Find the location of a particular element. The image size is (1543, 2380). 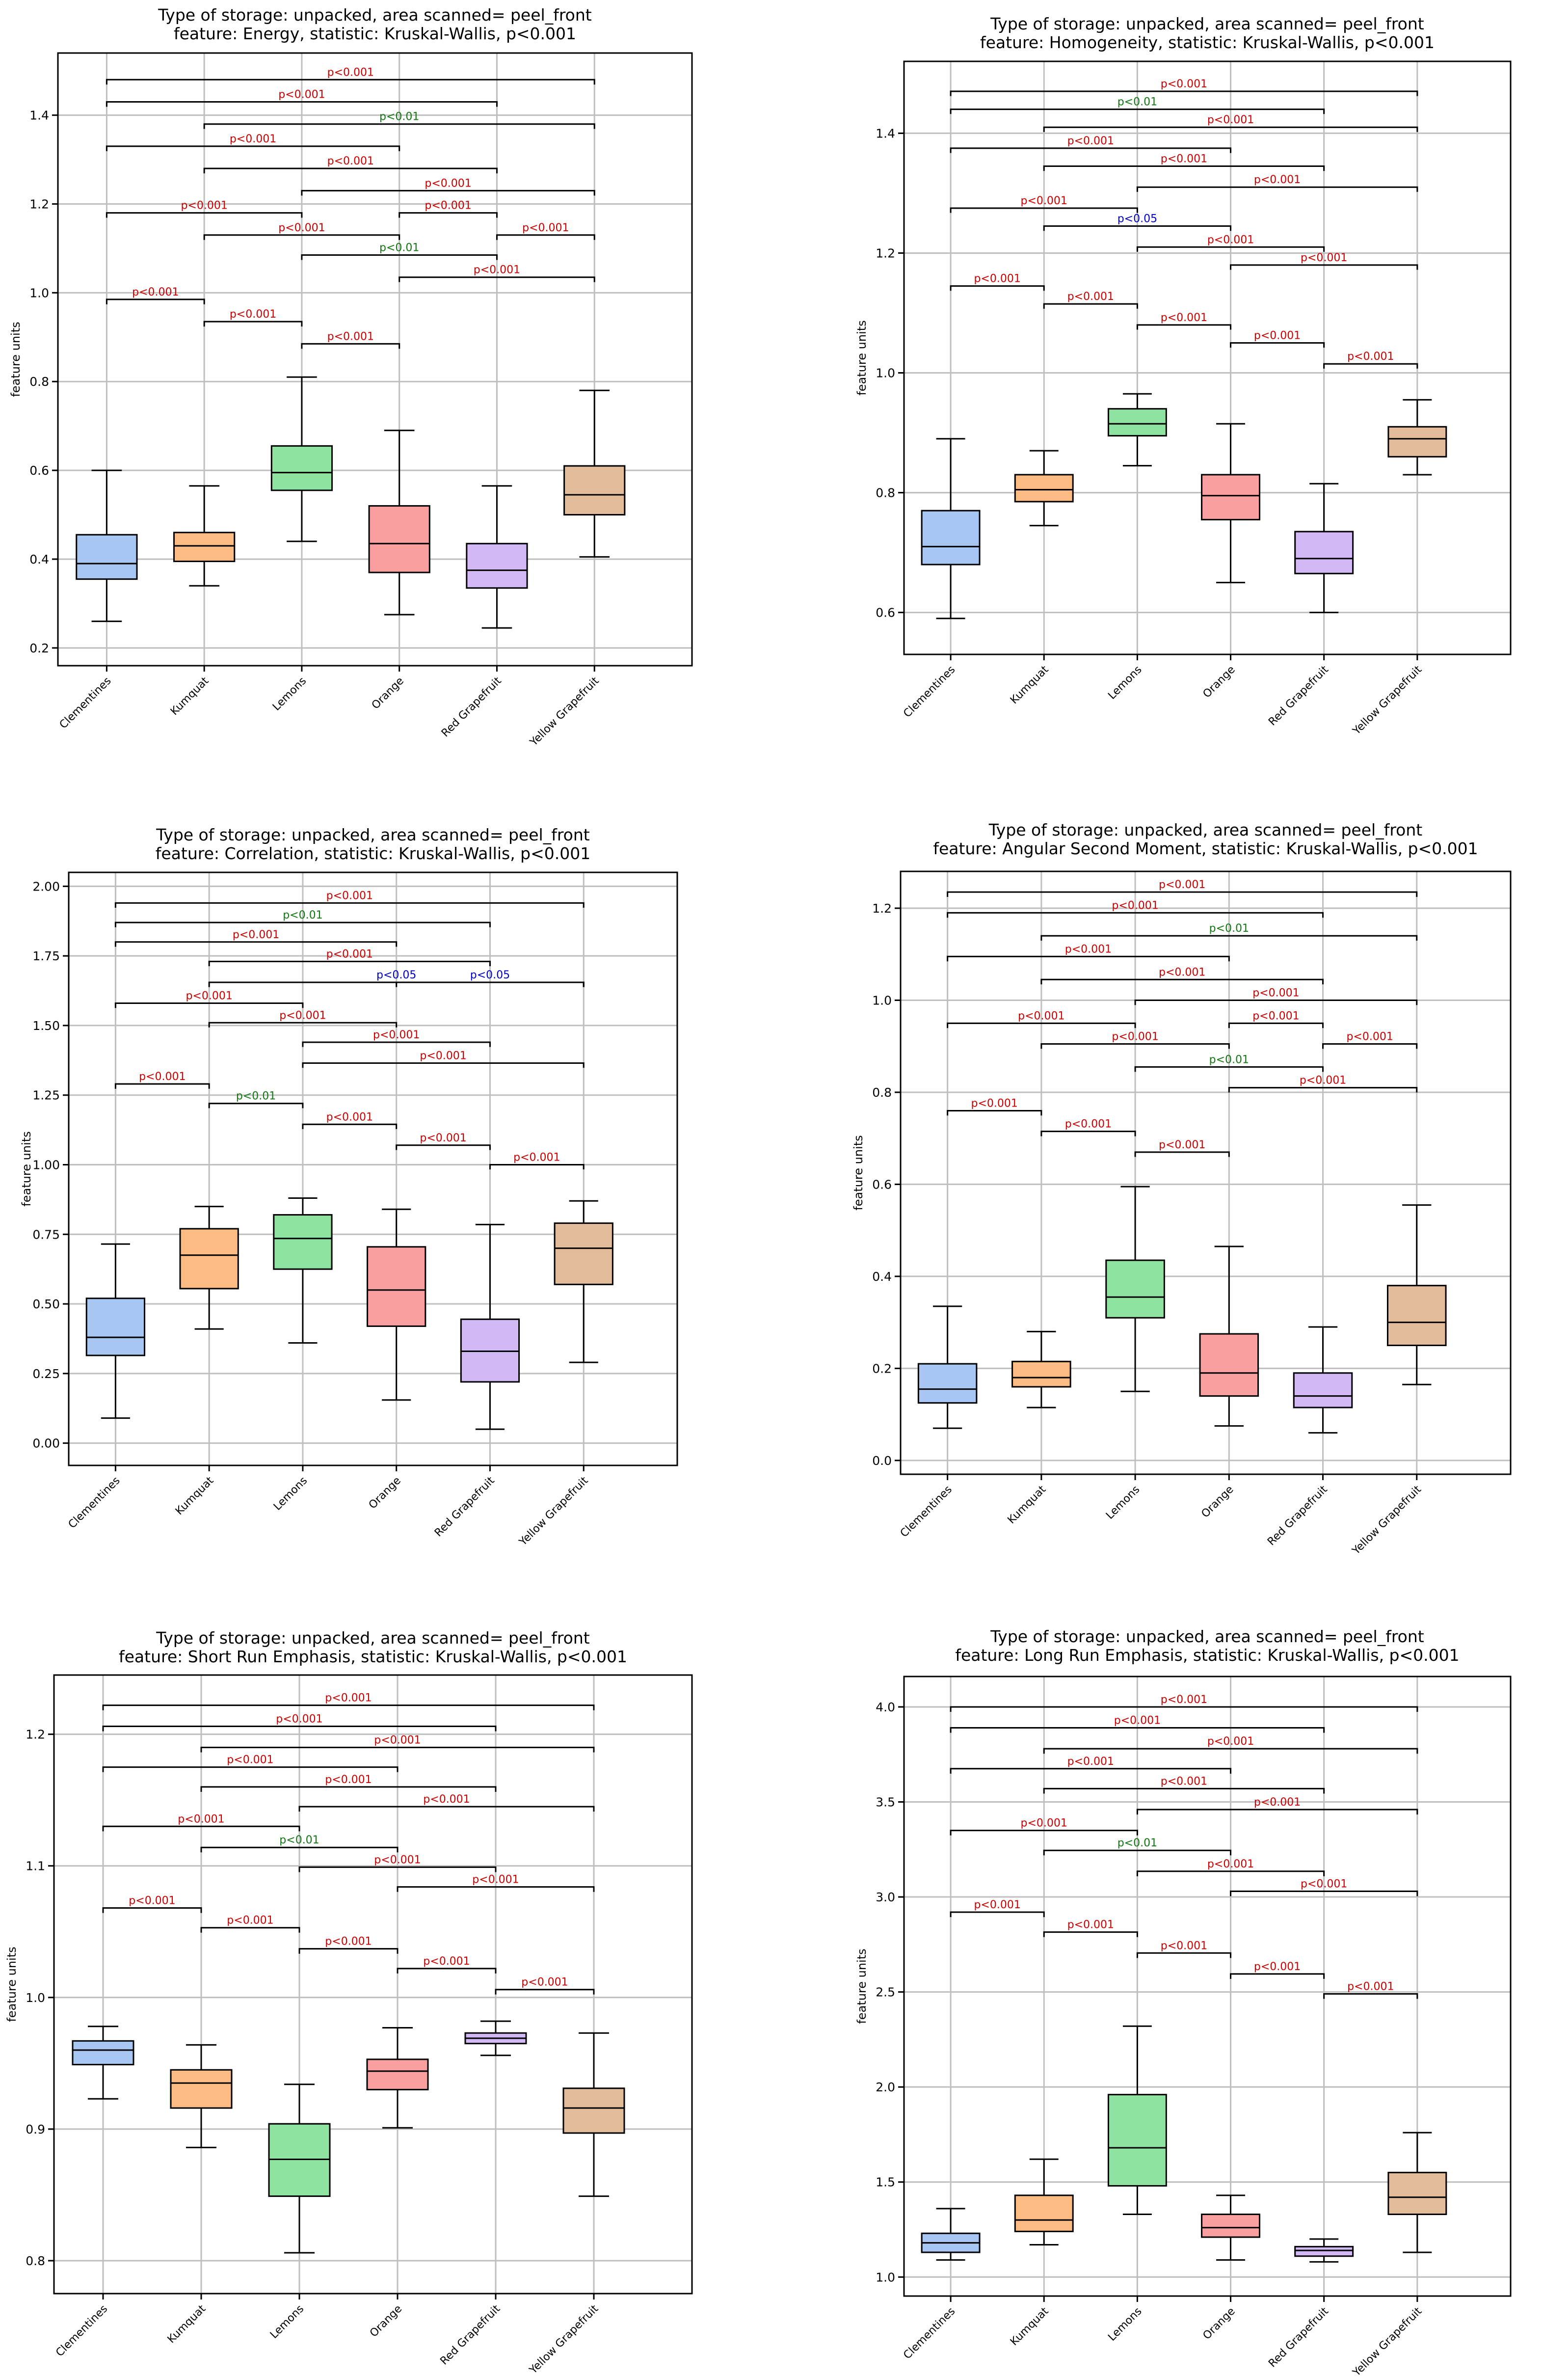

y-tick-label: 0.8 is located at coordinates (882, 1092).